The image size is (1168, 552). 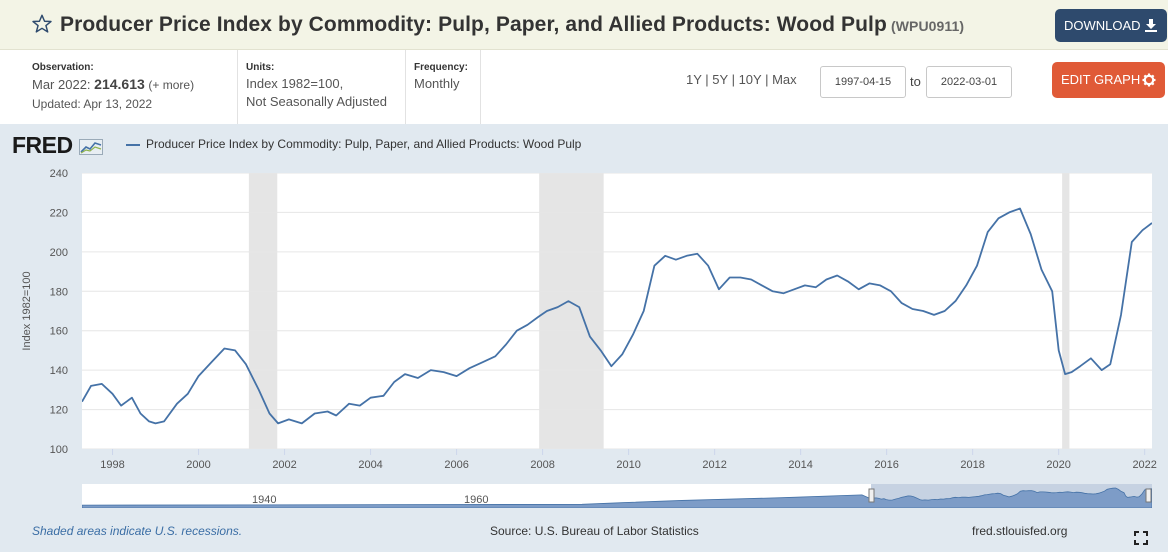 I want to click on x-tick-2000: 2000, so click(x=198, y=465).